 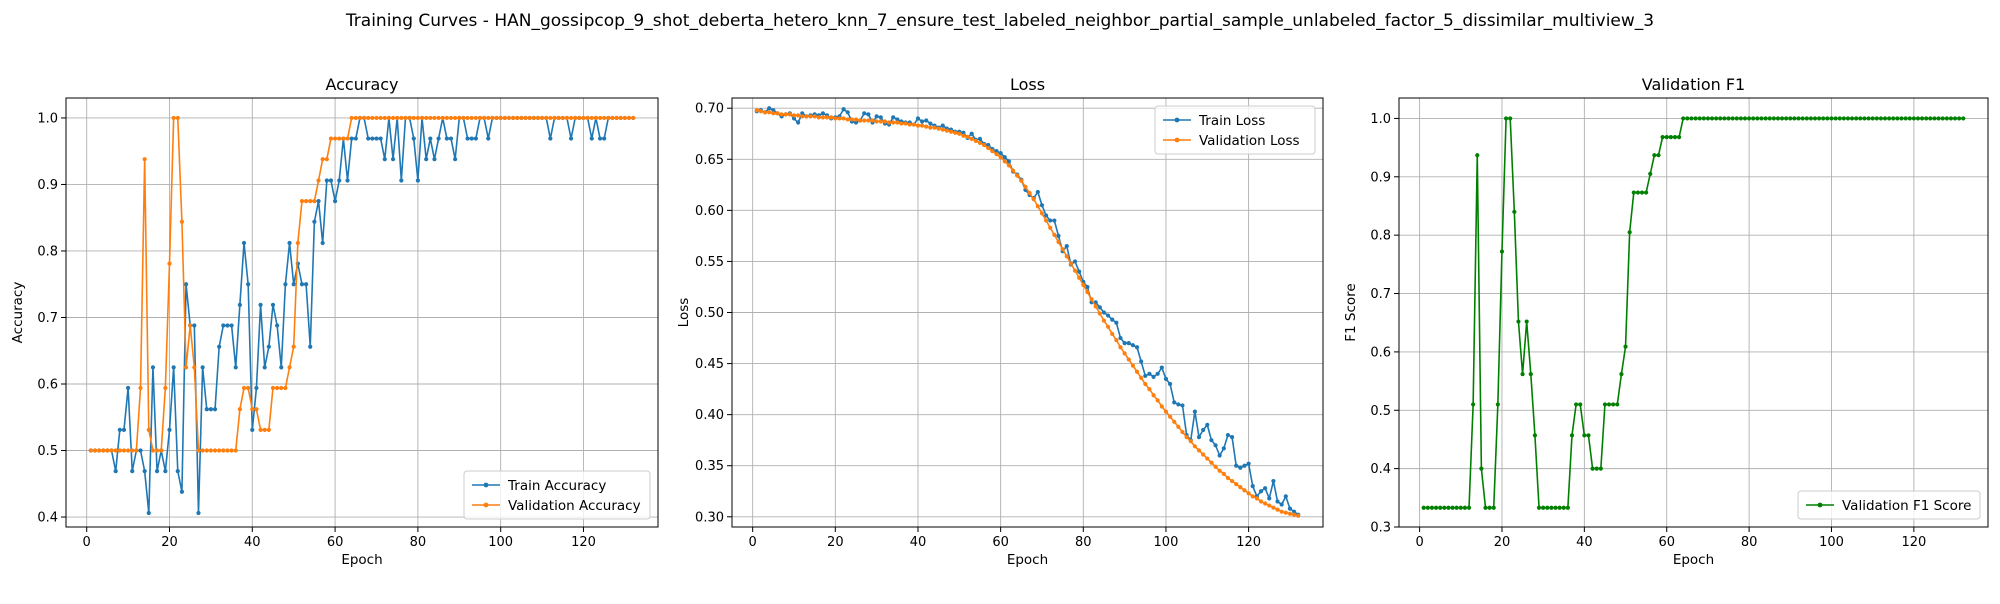 What do you see at coordinates (709, 466) in the screenshot?
I see `y-tick-label: 0.35` at bounding box center [709, 466].